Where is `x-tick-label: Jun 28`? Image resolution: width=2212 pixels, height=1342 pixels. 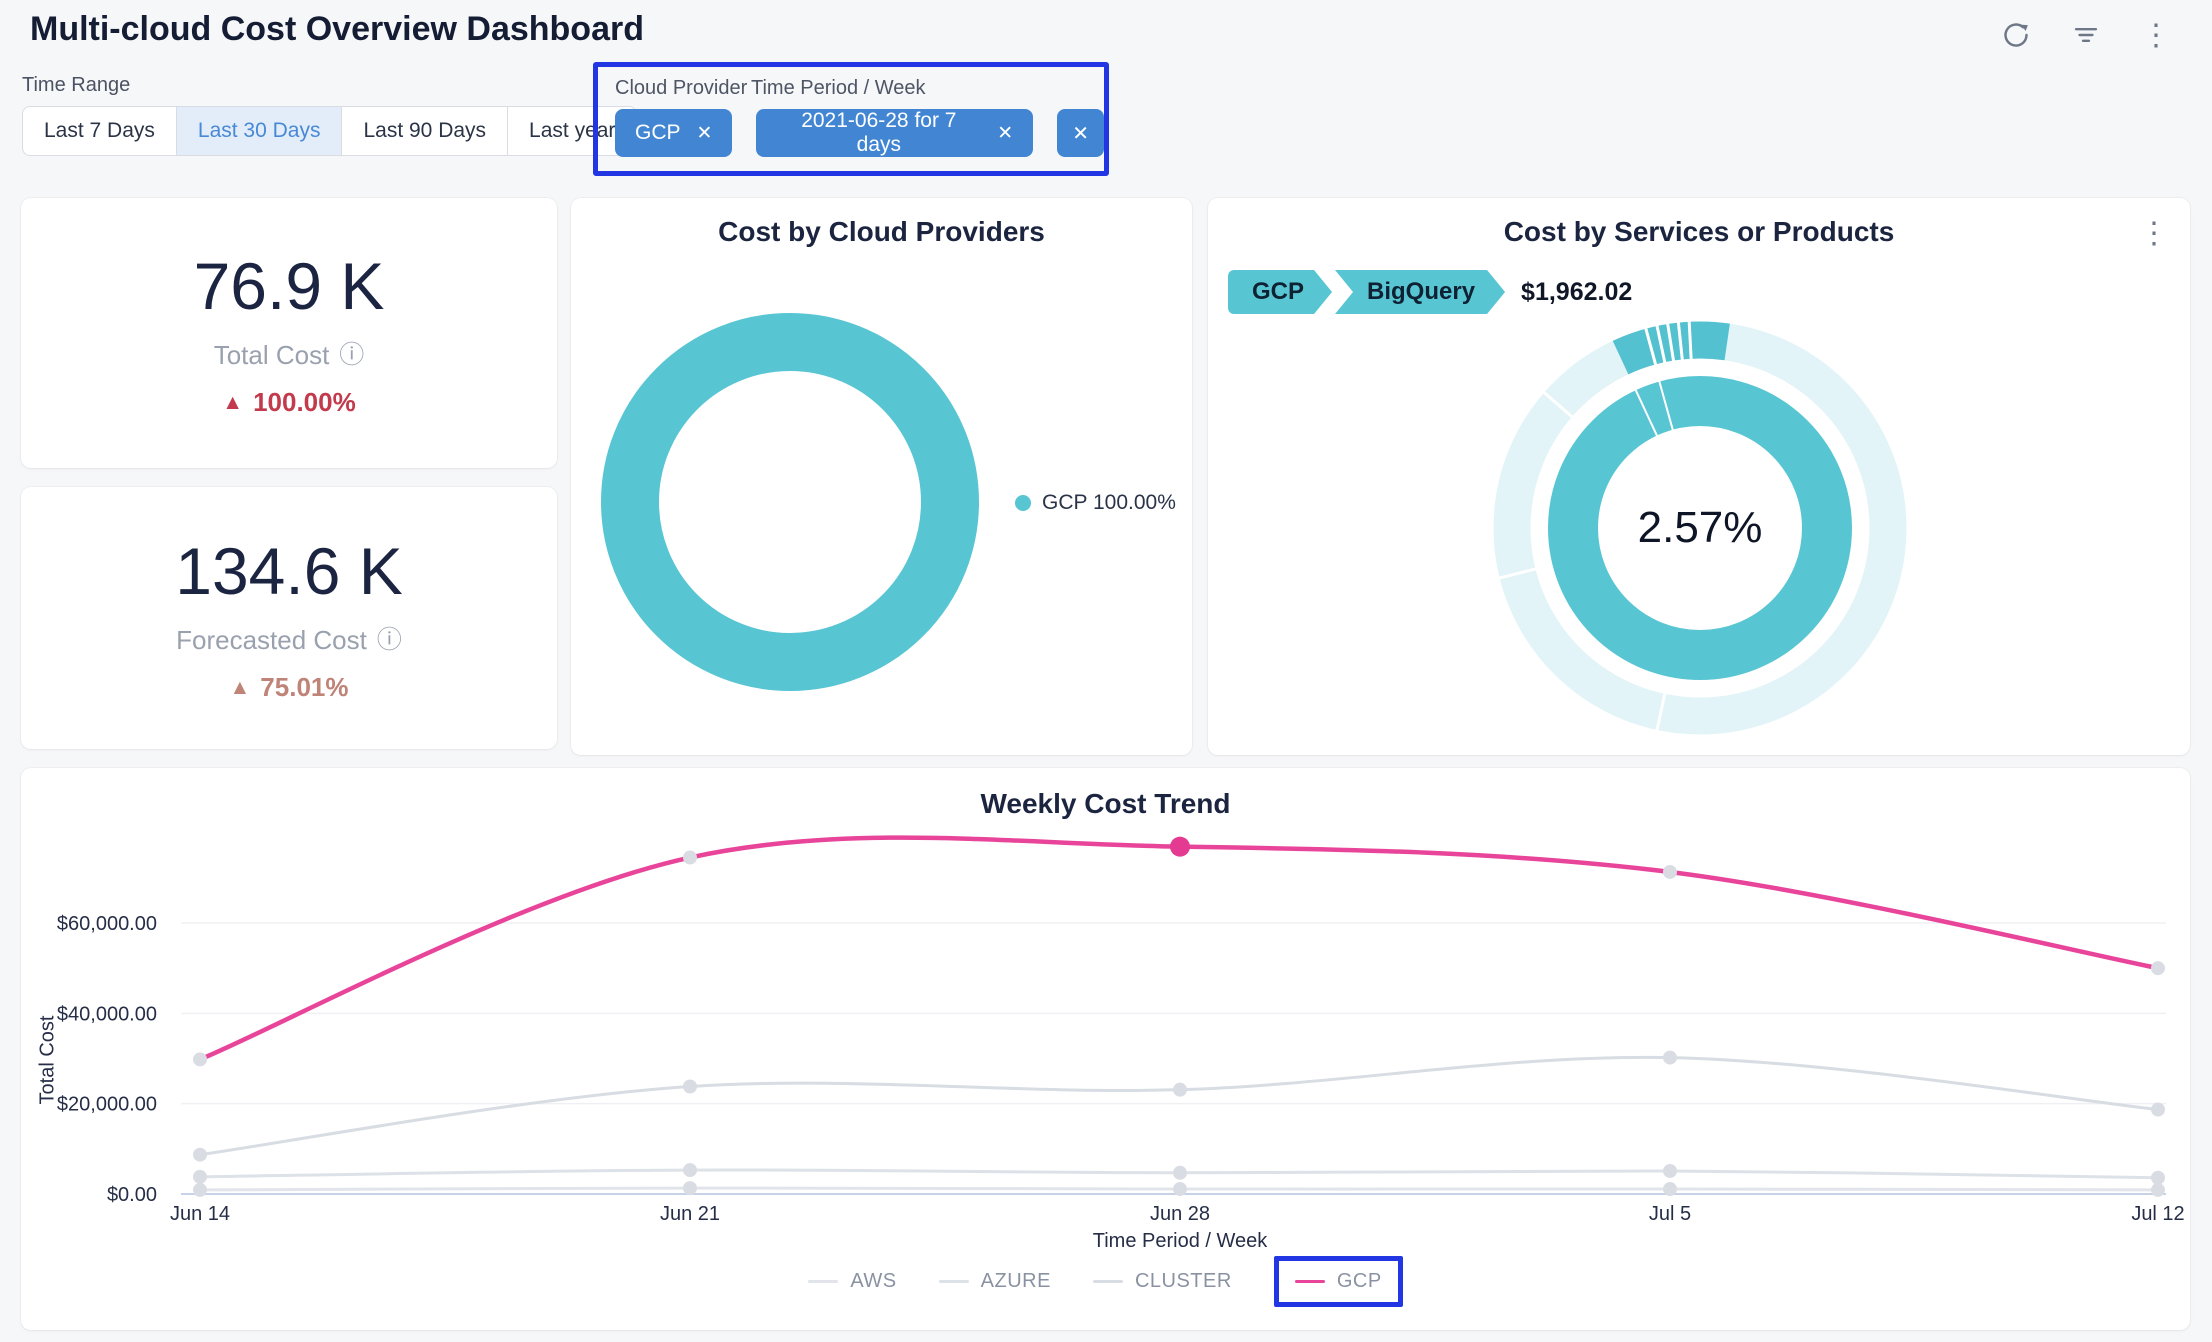
x-tick-label: Jun 28 is located at coordinates (1180, 1214).